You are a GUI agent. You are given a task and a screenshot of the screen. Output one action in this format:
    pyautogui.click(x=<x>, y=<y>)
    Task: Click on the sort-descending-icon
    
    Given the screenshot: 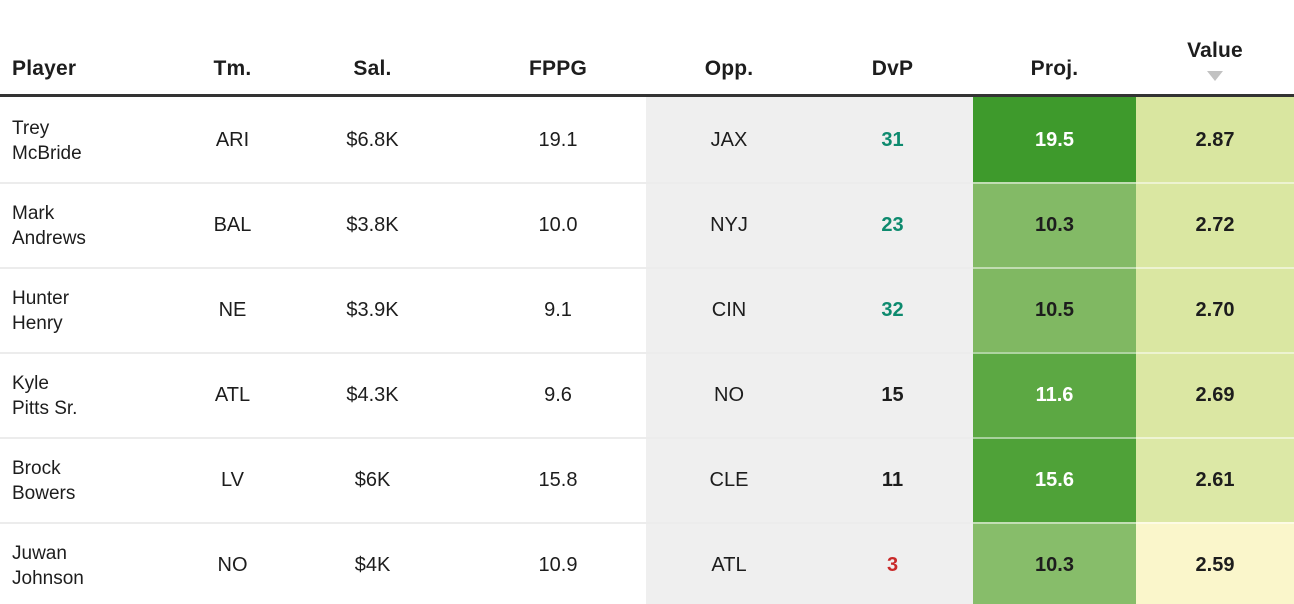 What is the action you would take?
    pyautogui.click(x=1215, y=76)
    